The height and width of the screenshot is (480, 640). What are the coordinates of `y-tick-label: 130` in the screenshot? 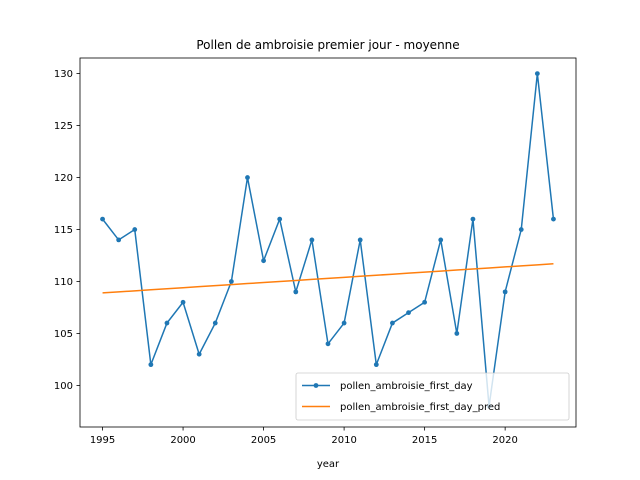 It's located at (63, 74).